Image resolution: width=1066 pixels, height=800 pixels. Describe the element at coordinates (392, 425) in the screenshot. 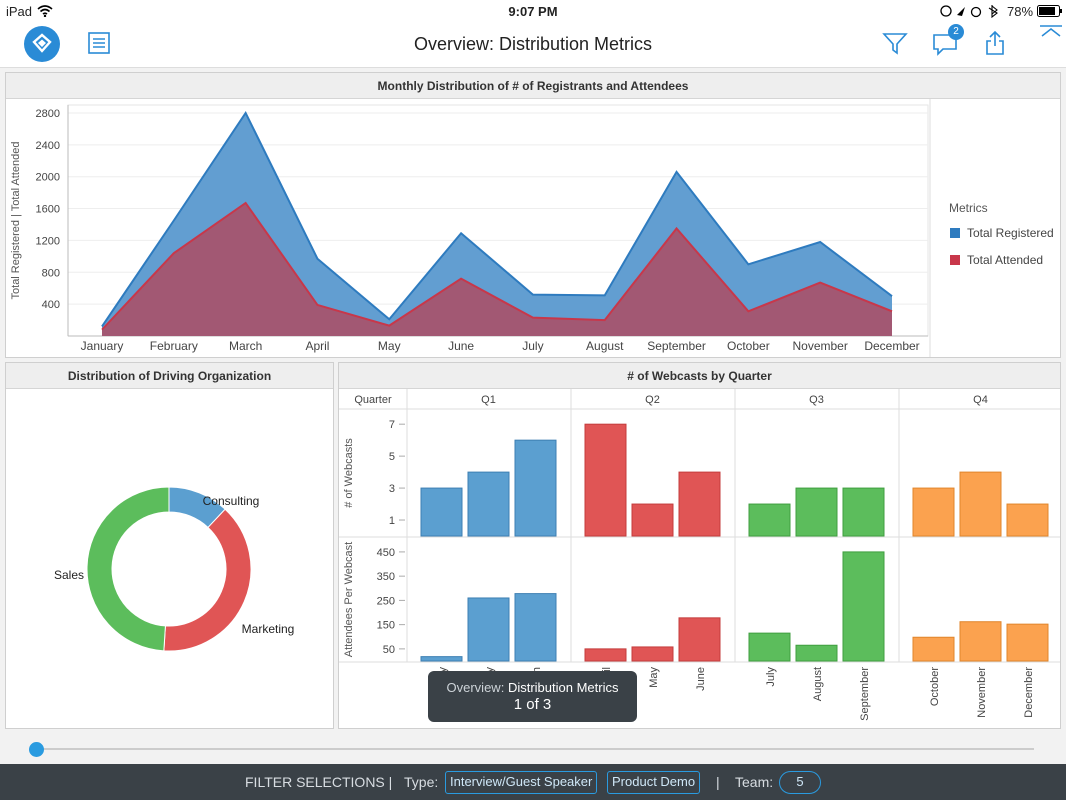

I see `bar-y-tick-label: 7` at that location.